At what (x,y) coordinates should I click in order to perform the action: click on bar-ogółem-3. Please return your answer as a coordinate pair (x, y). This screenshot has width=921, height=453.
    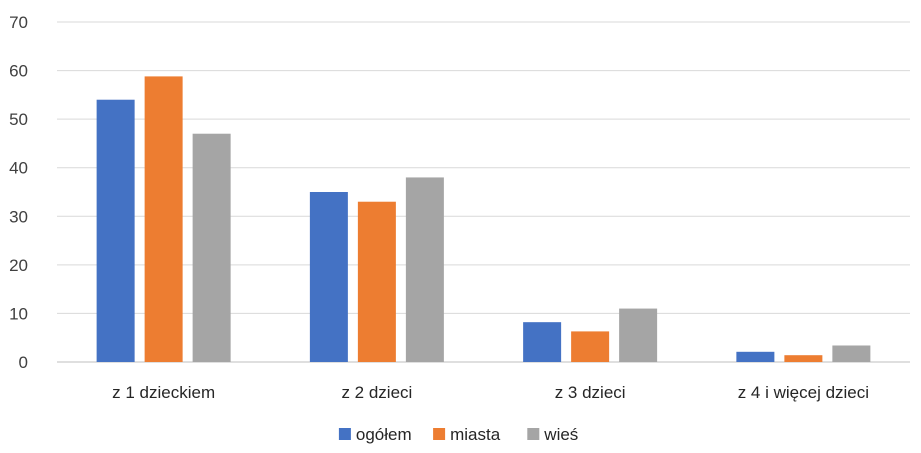
    Looking at the image, I should click on (542, 342).